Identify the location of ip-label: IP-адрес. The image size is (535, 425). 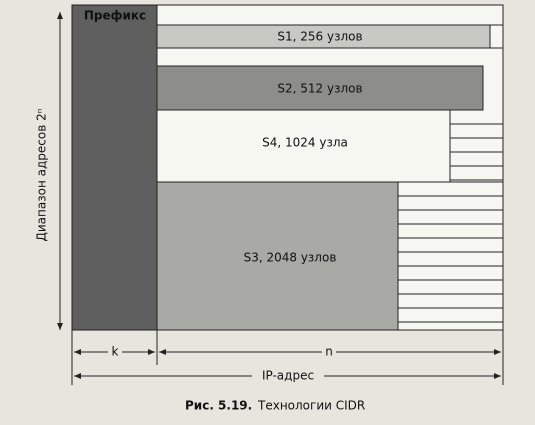
(288, 376).